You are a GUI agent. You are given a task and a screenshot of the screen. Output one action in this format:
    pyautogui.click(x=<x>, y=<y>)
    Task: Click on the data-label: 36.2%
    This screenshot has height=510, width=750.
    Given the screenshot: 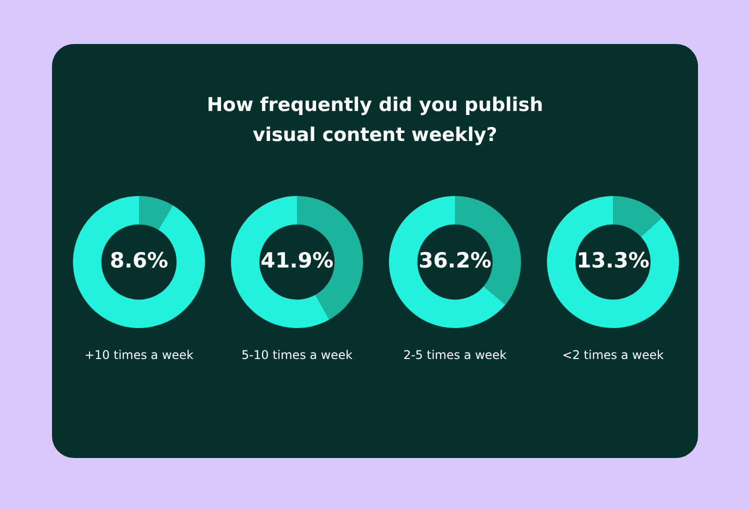 What is the action you would take?
    pyautogui.click(x=455, y=260)
    